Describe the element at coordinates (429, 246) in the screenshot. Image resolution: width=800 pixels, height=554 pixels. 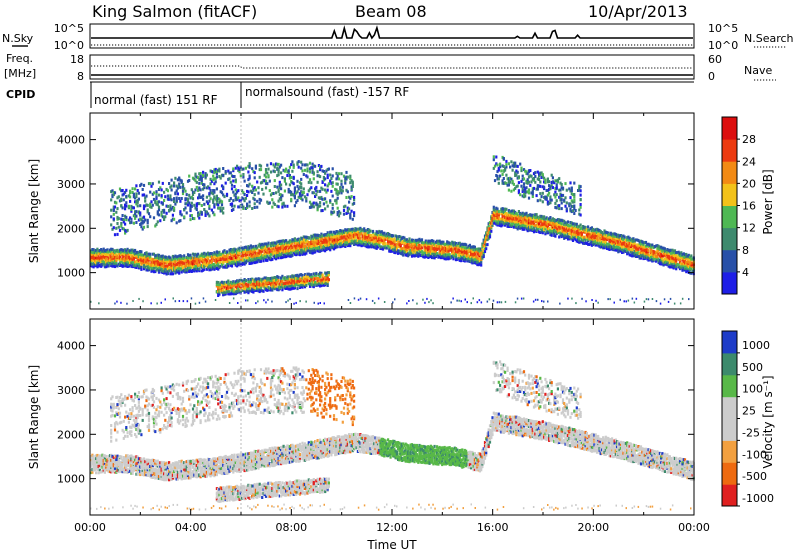
I see `power-cell-2021` at that location.